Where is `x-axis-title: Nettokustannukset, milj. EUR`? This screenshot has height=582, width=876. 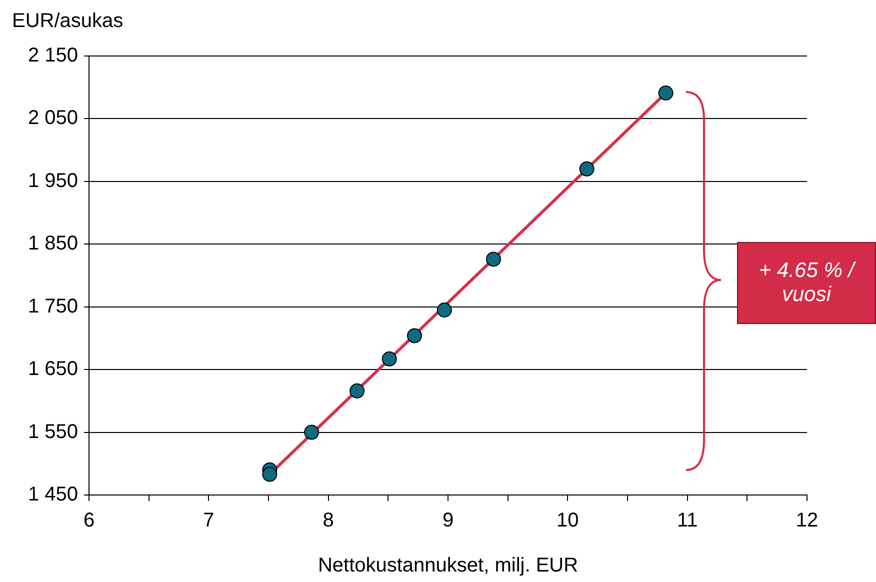
x-axis-title: Nettokustannukset, milj. EUR is located at coordinates (448, 565).